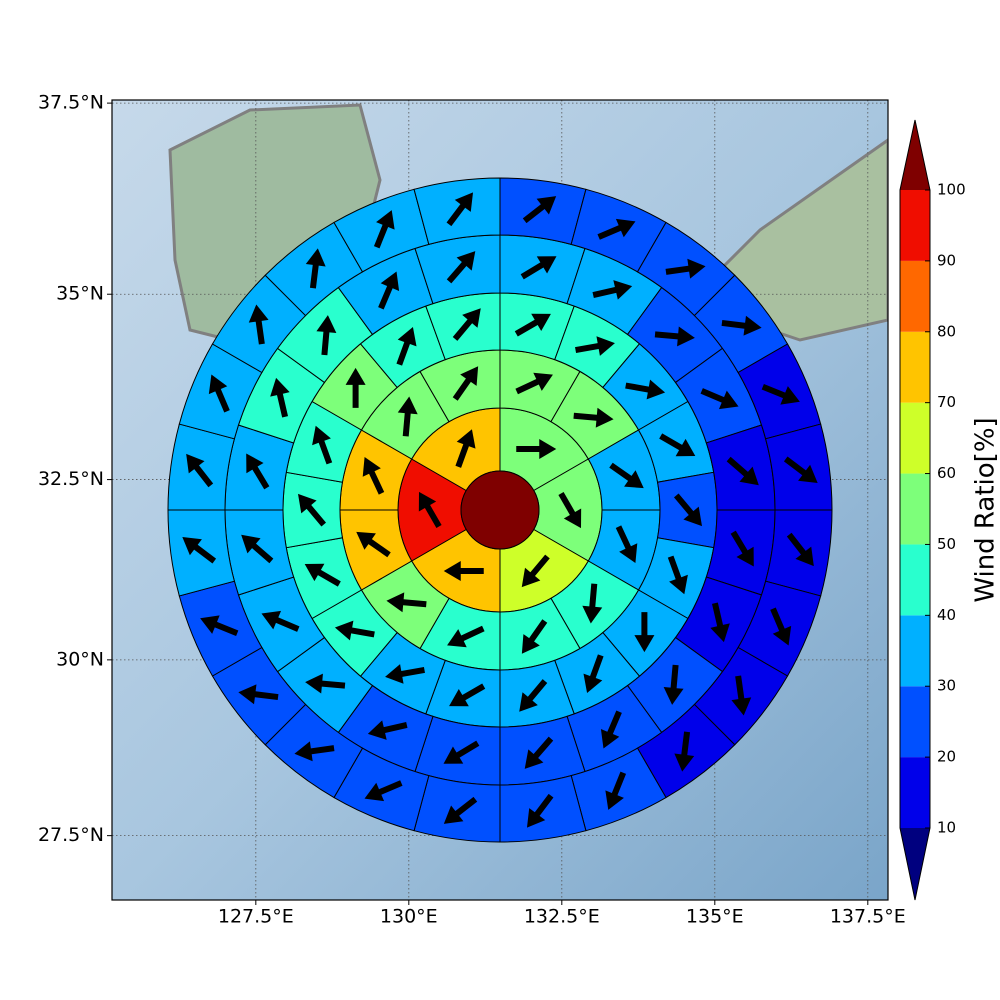 The width and height of the screenshot is (1000, 1000). Describe the element at coordinates (946, 402) in the screenshot. I see `colorbar-tick-label: 70` at that location.